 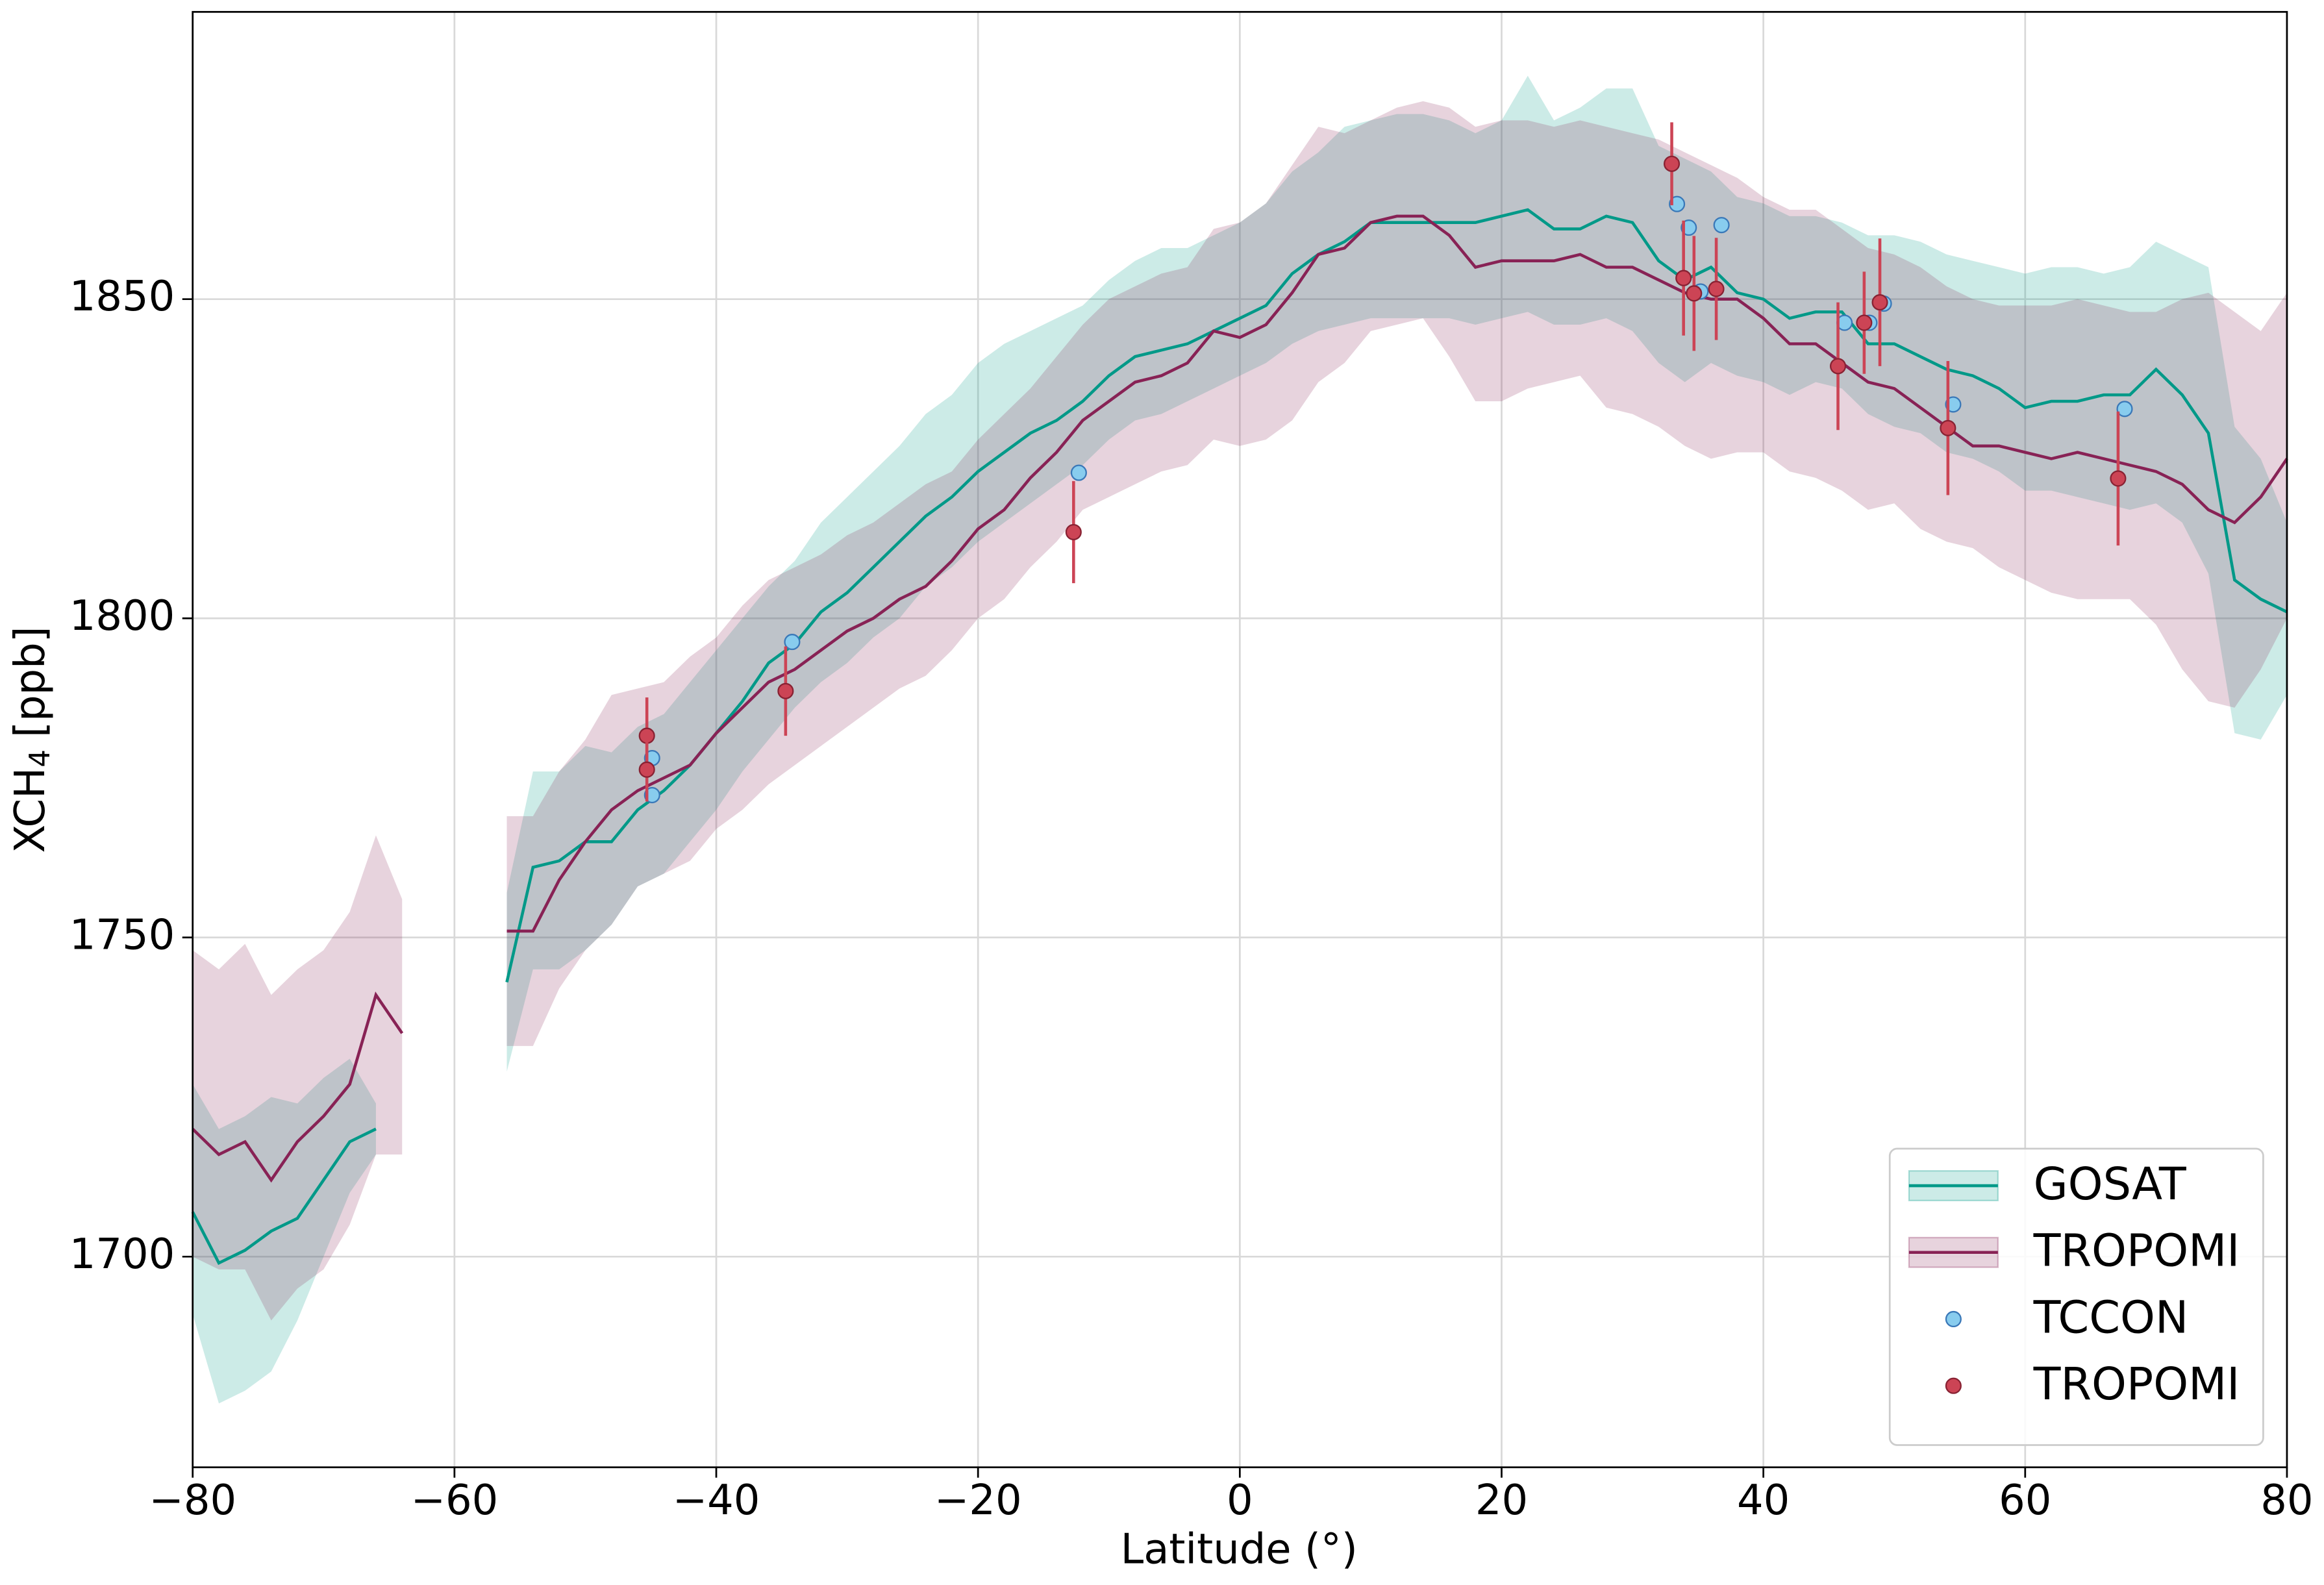 What do you see at coordinates (193, 1501) in the screenshot?
I see `x-tick-label: −80` at bounding box center [193, 1501].